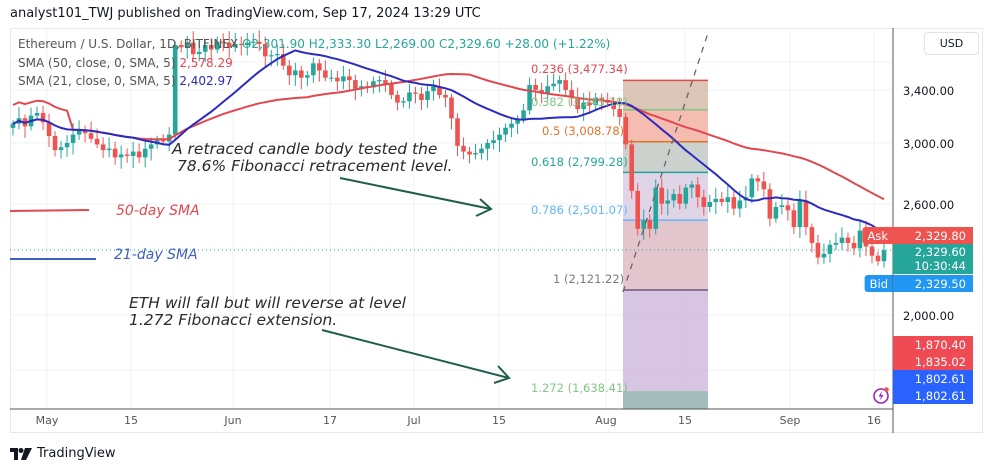 Image resolution: width=991 pixels, height=472 pixels. What do you see at coordinates (97, 81) in the screenshot?
I see `sma21-label: SMA (21, close, 0, SMA, 5)` at bounding box center [97, 81].